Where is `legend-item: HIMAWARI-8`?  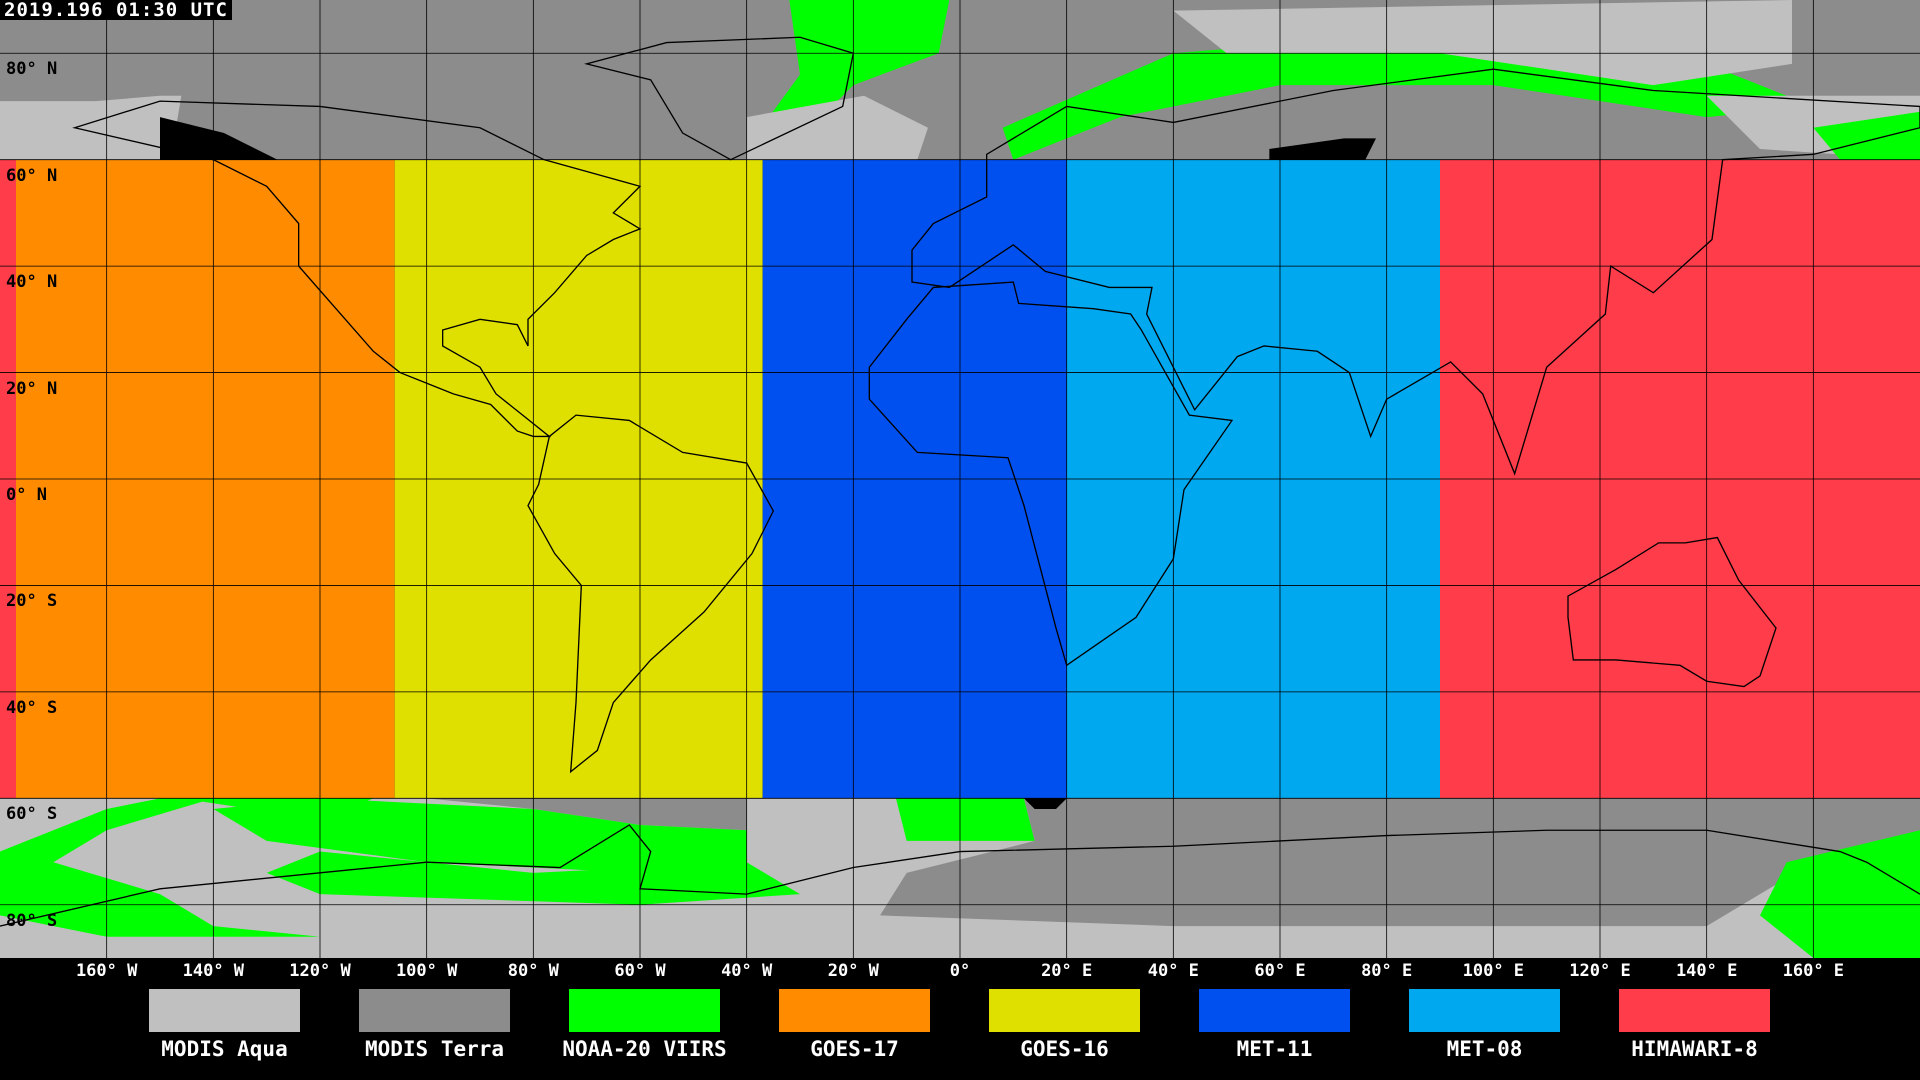
legend-item: HIMAWARI-8 is located at coordinates (1694, 1025).